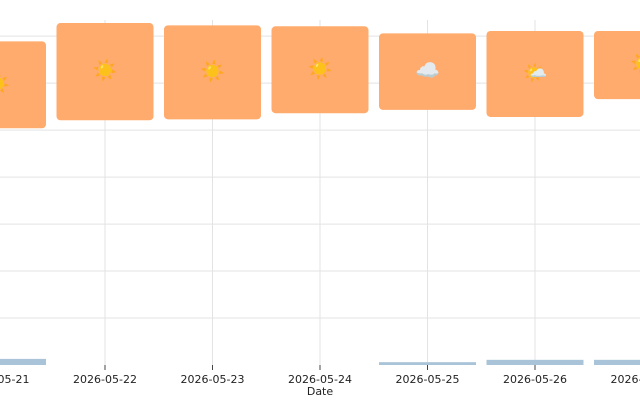 The image size is (640, 400). I want to click on x-tick-label: 2026-05-21, so click(14, 379).